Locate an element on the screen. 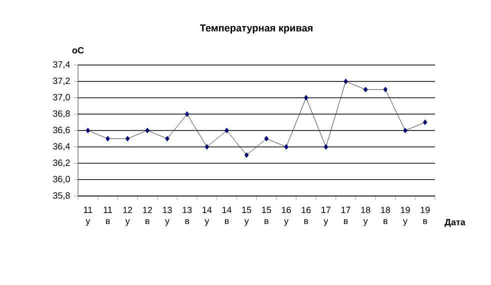  x-tick-label: 17 у is located at coordinates (326, 216).